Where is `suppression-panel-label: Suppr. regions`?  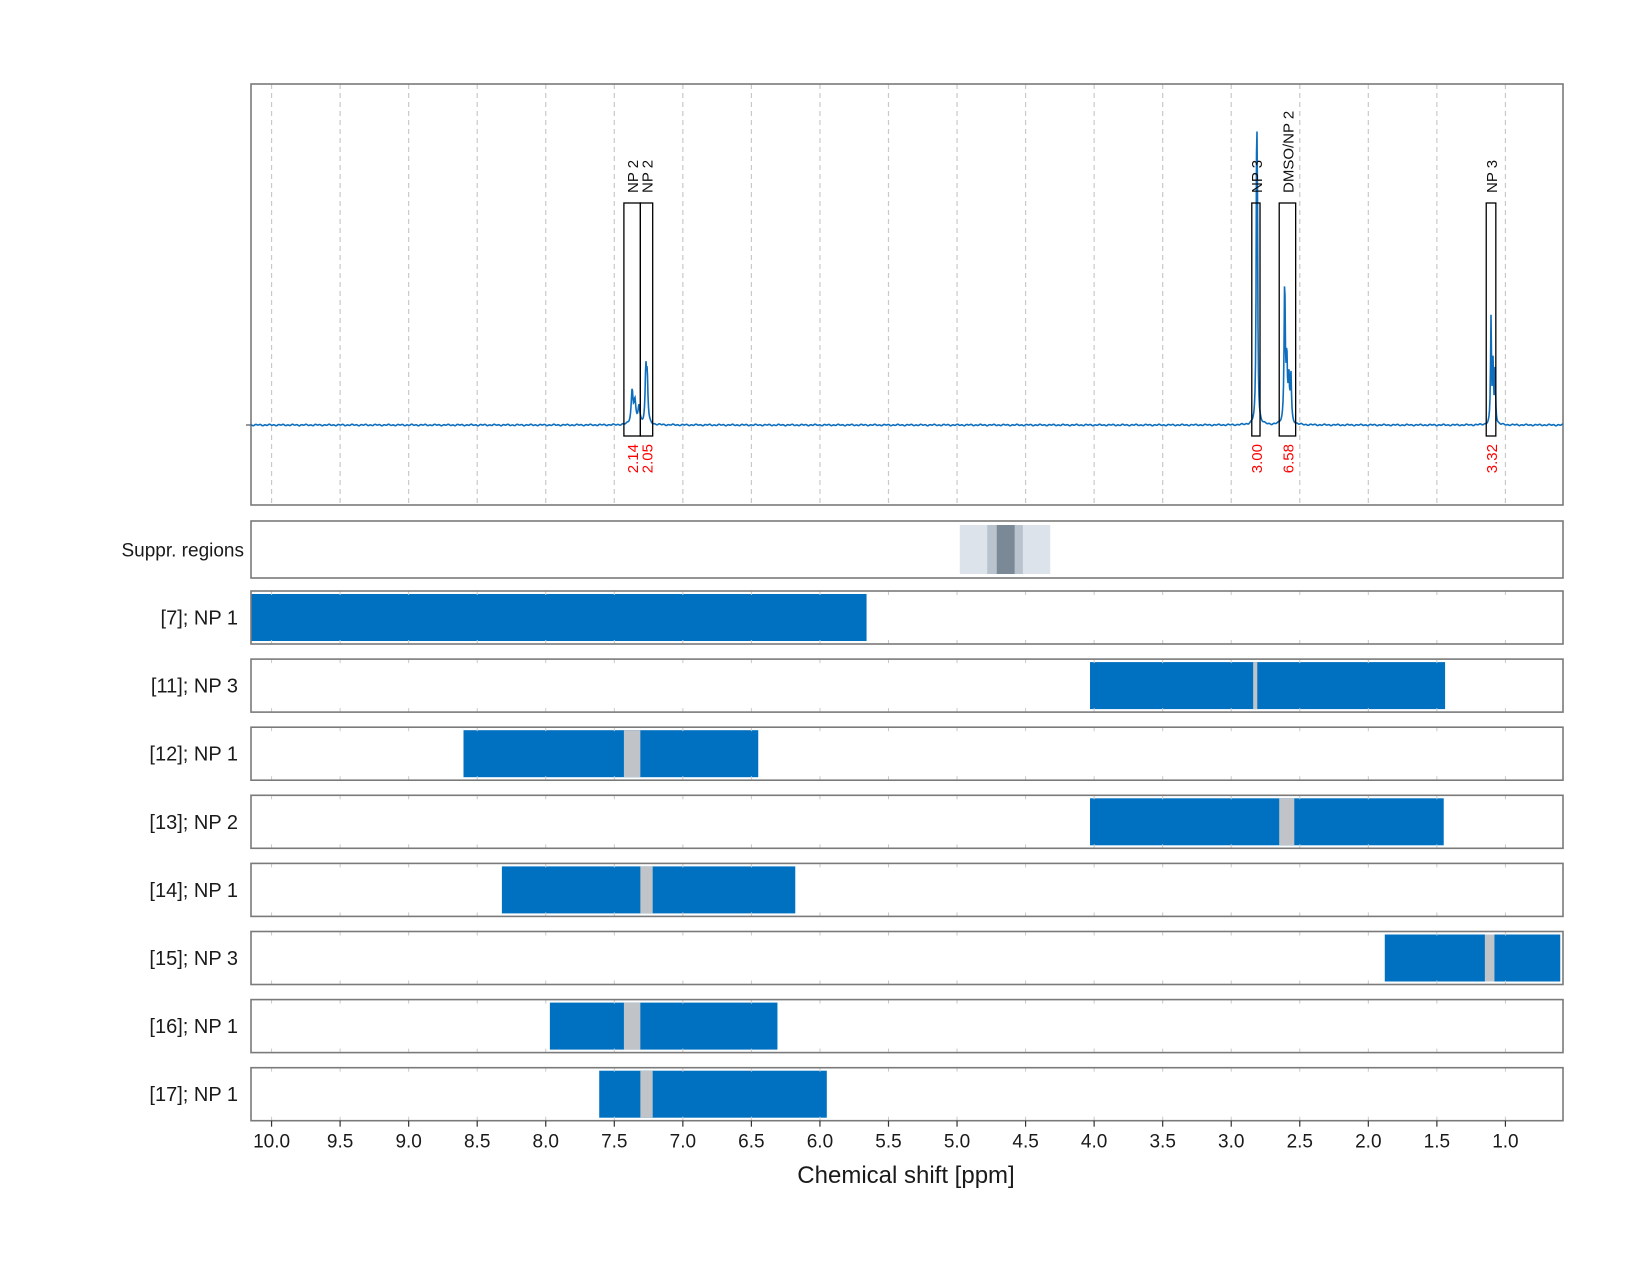 suppression-panel-label: Suppr. regions is located at coordinates (182, 551).